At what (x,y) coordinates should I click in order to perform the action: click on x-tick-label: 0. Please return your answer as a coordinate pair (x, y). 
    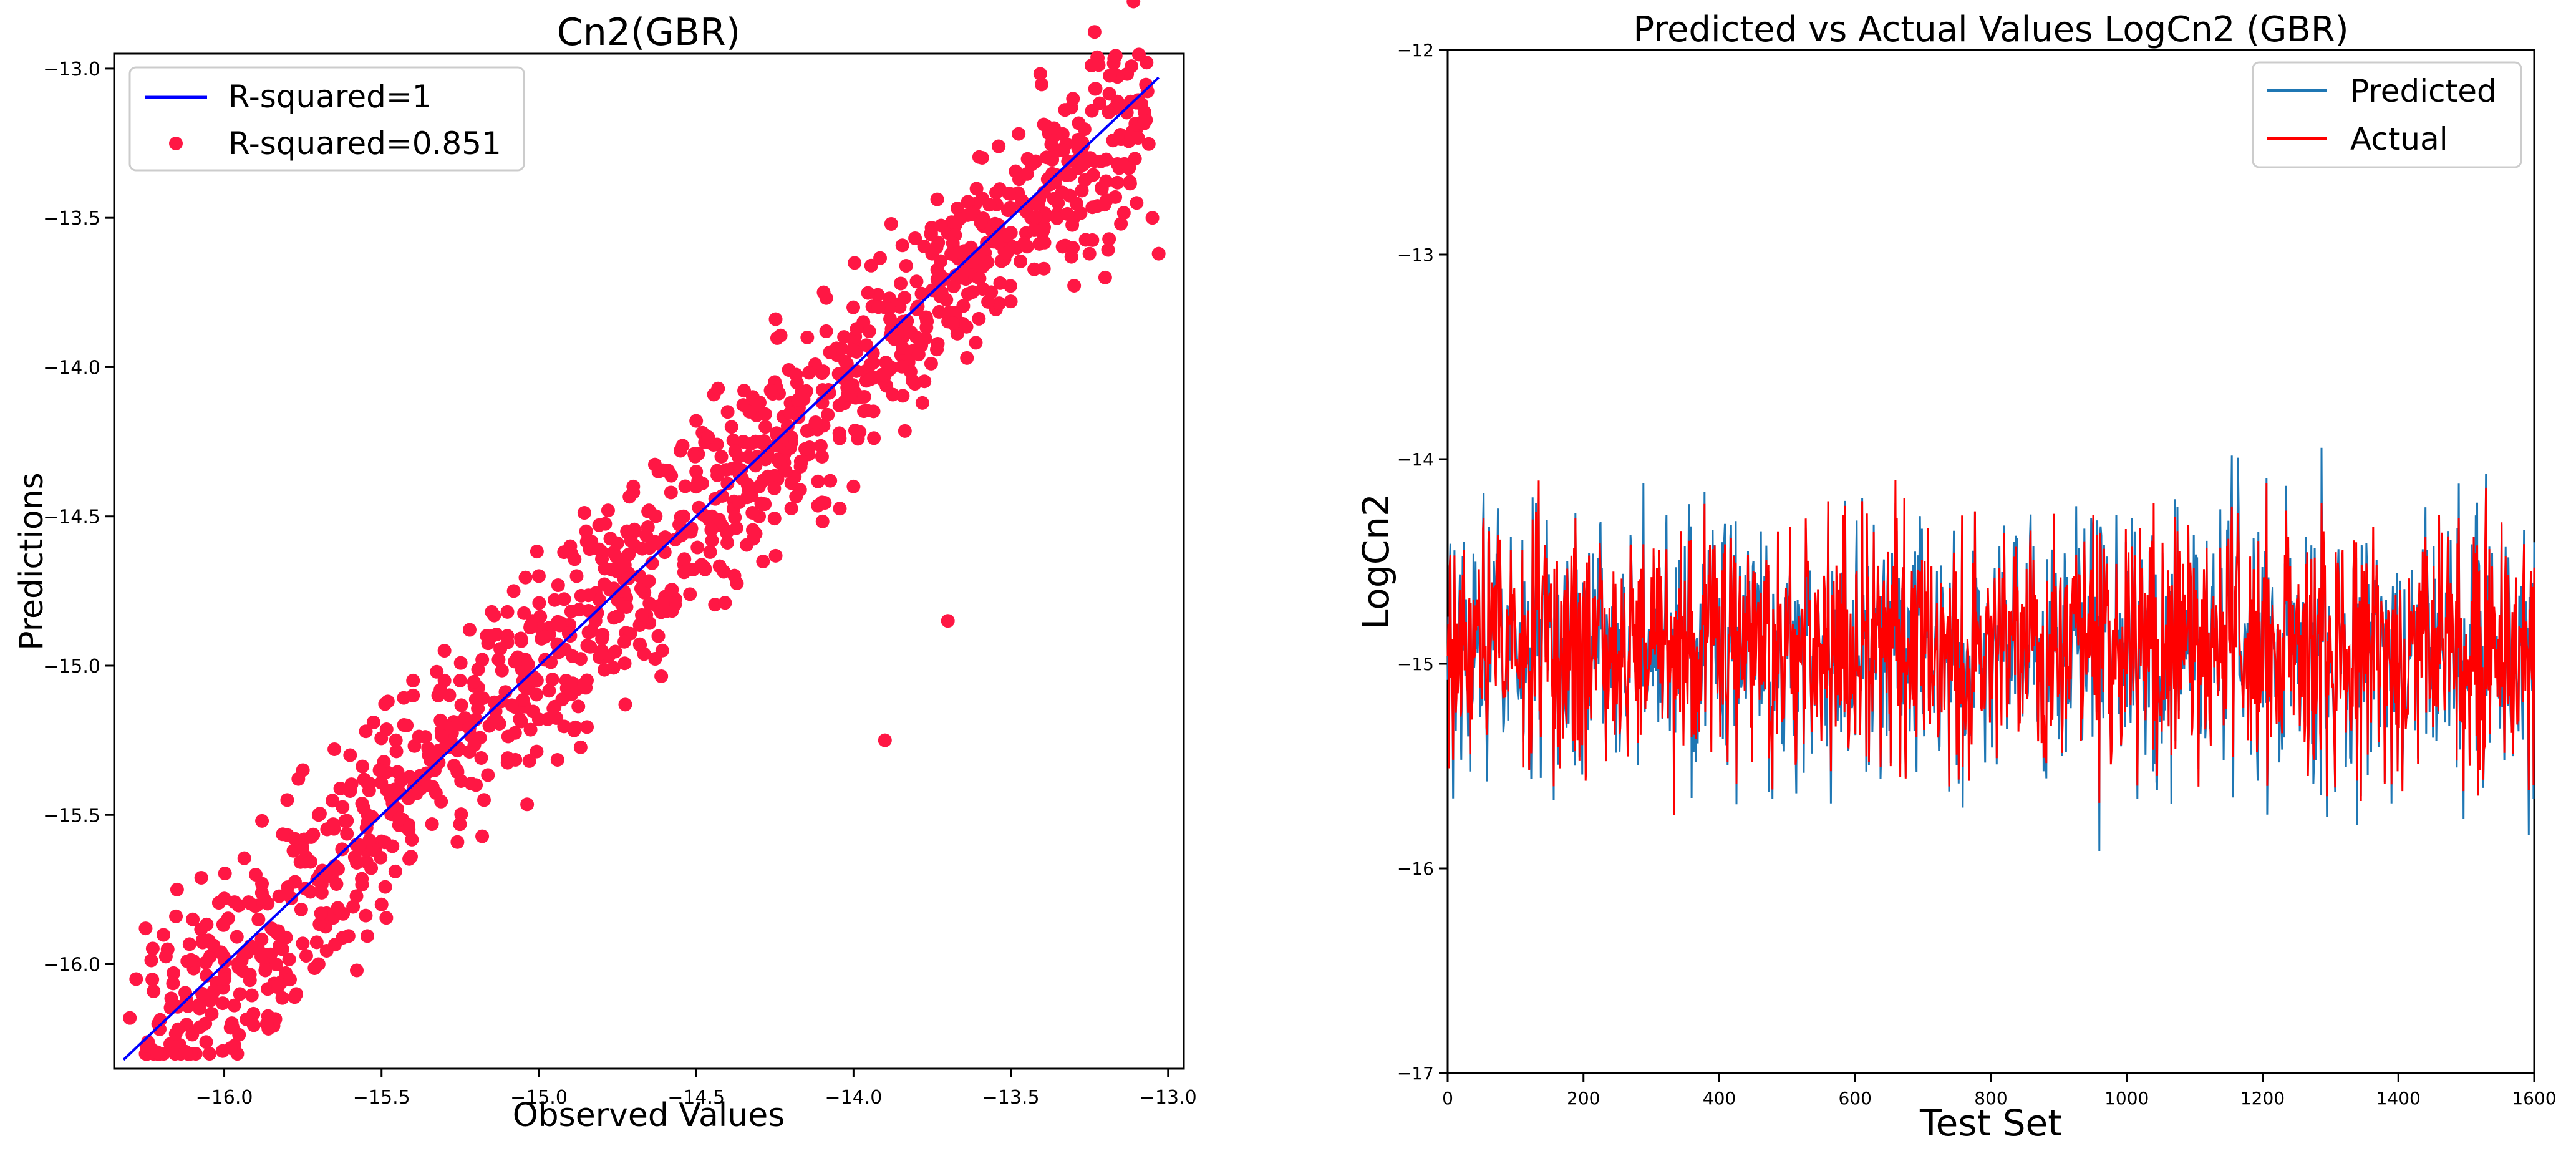
    Looking at the image, I should click on (1447, 1098).